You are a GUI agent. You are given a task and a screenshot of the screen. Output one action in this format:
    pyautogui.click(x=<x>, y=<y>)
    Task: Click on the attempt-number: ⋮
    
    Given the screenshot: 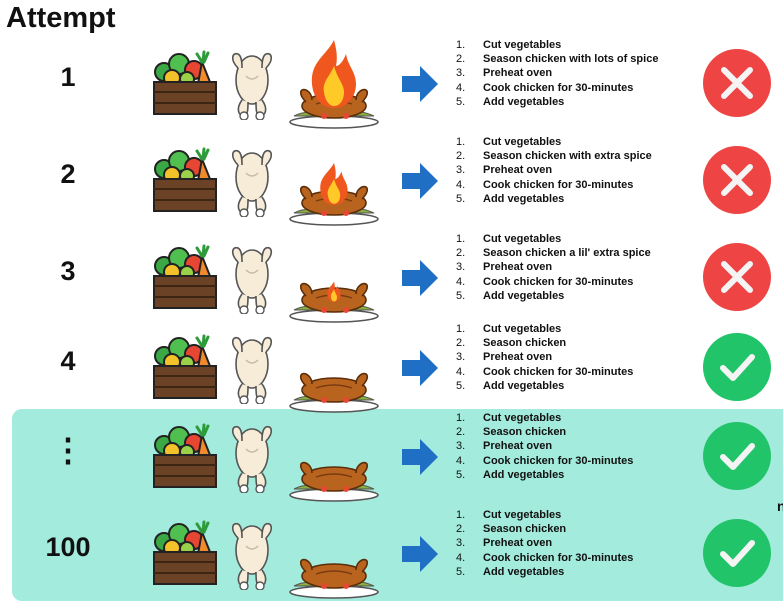 What is the action you would take?
    pyautogui.click(x=68, y=450)
    